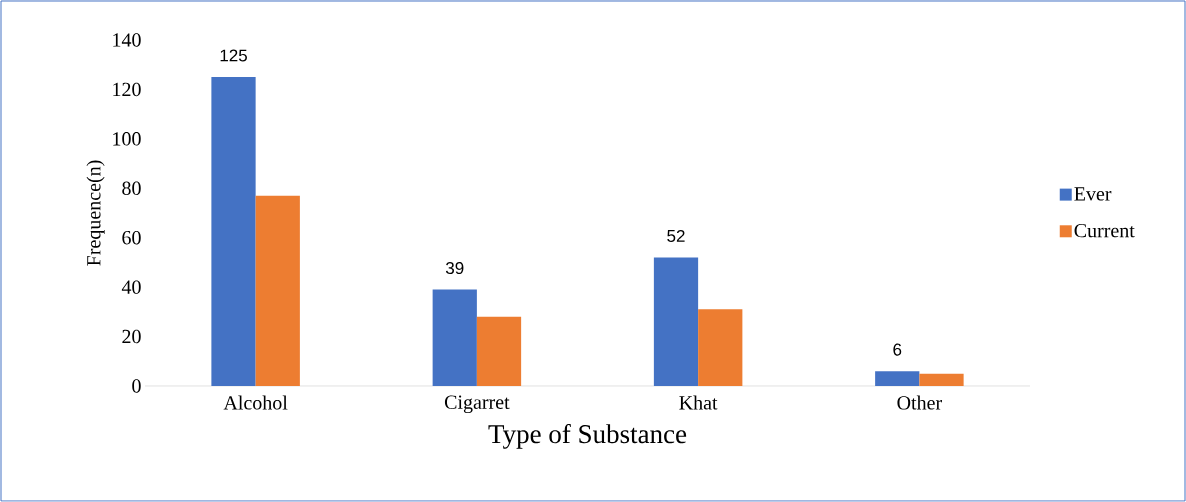 This screenshot has height=502, width=1186. What do you see at coordinates (131, 336) in the screenshot?
I see `y-tick-label: 20` at bounding box center [131, 336].